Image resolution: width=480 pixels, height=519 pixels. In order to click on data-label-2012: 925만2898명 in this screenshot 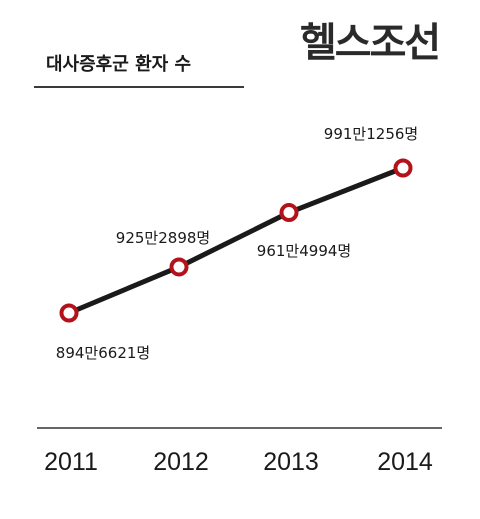, I will do `click(163, 238)`.